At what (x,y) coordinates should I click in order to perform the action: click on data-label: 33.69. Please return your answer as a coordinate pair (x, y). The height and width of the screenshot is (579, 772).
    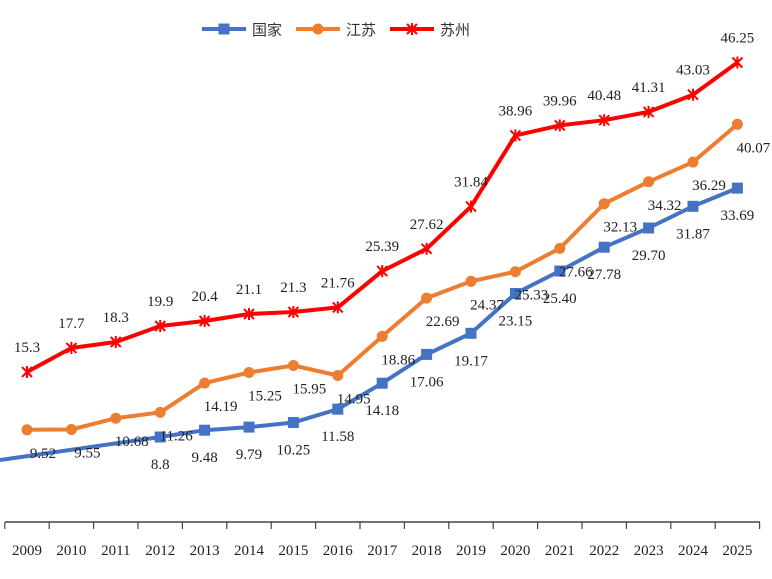
    Looking at the image, I should click on (738, 216).